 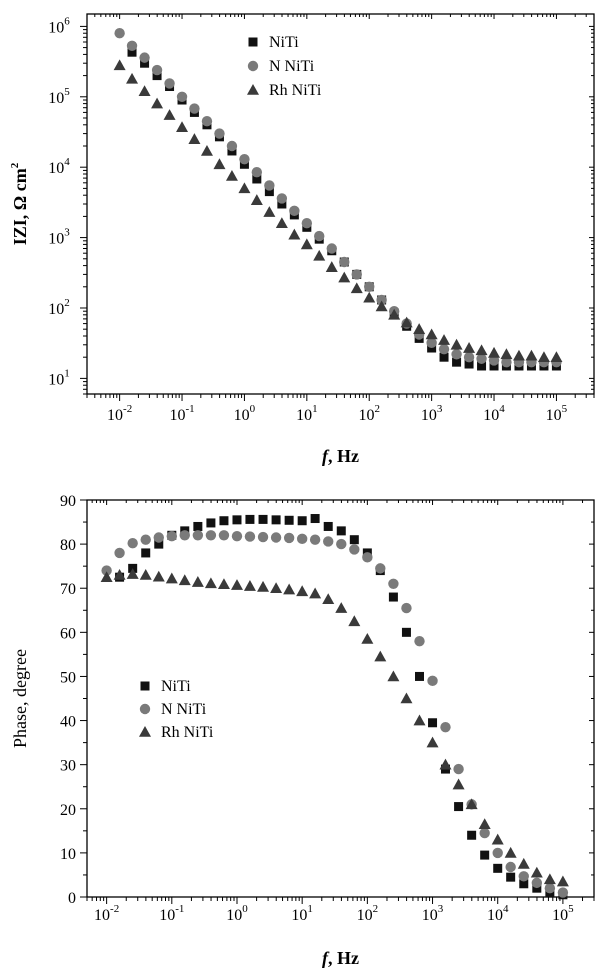 What do you see at coordinates (184, 709) in the screenshot?
I see `legend-label: N NiTi` at bounding box center [184, 709].